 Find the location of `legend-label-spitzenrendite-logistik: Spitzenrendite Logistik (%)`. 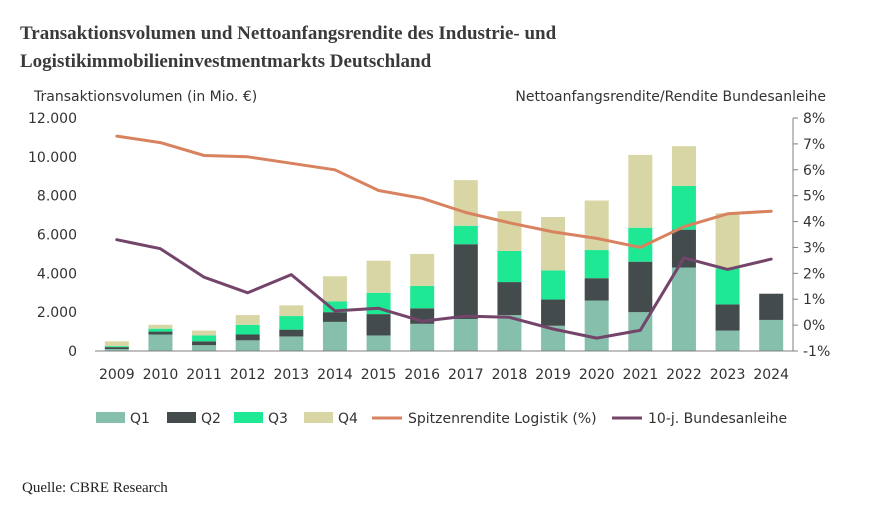

legend-label-spitzenrendite-logistik: Spitzenrendite Logistik (%) is located at coordinates (502, 419).